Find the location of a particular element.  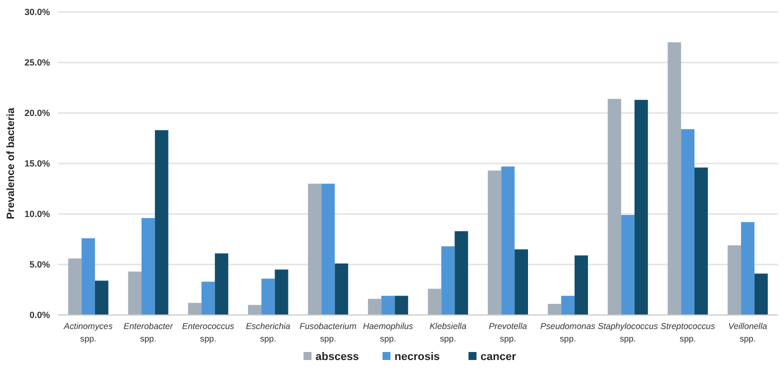

x-tick-label: Enterococcus spp. is located at coordinates (208, 332).